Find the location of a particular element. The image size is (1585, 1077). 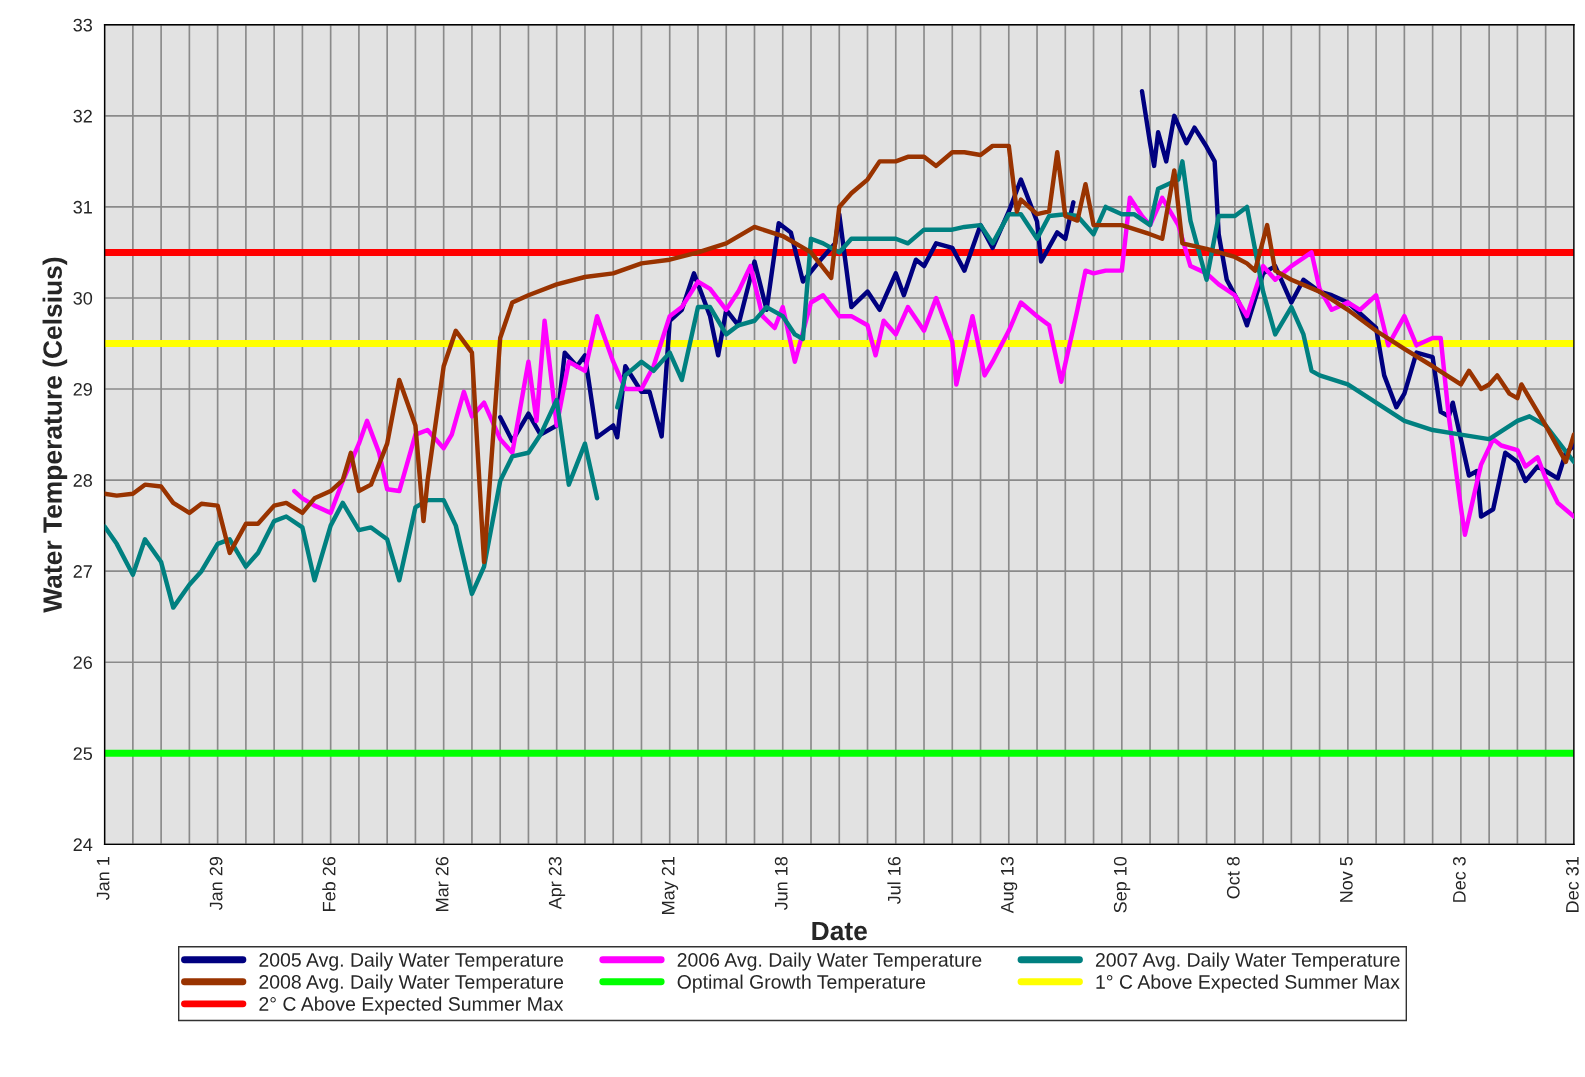

legend-label: 2005 Avg. Daily Water Temperature is located at coordinates (411, 961).